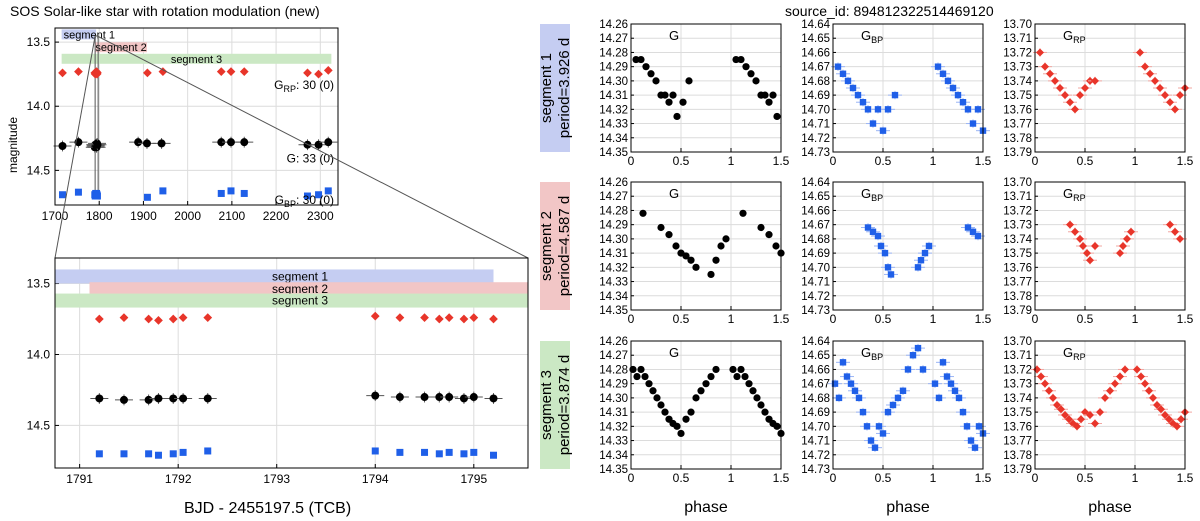 The height and width of the screenshot is (521, 1200). I want to click on main-xtick-label: 2300, so click(320, 216).